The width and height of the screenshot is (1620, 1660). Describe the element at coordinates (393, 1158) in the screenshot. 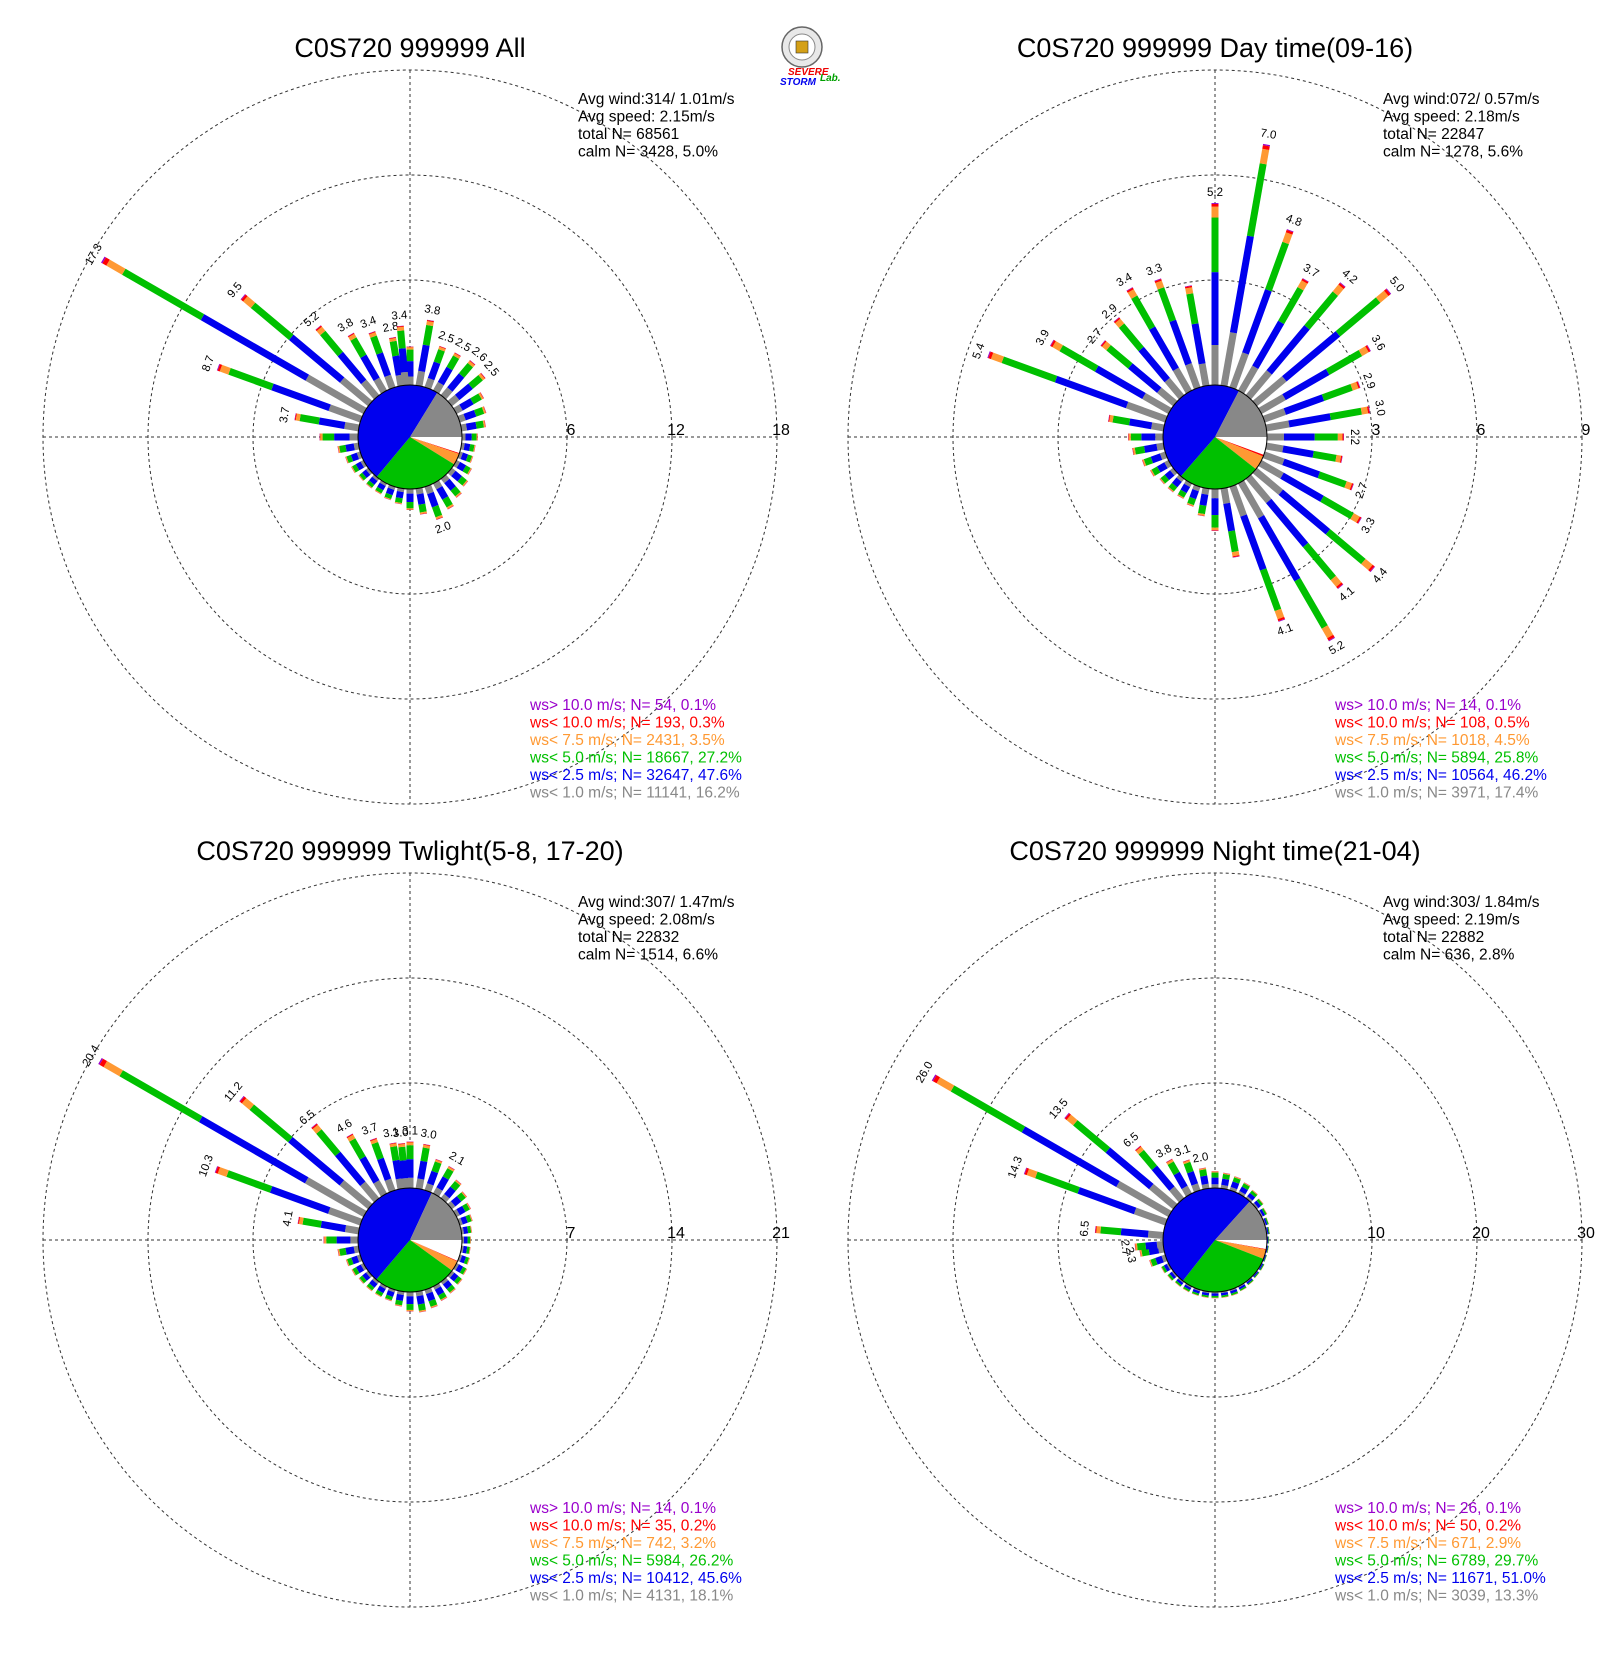

I see `direction-bar: 3.1` at that location.